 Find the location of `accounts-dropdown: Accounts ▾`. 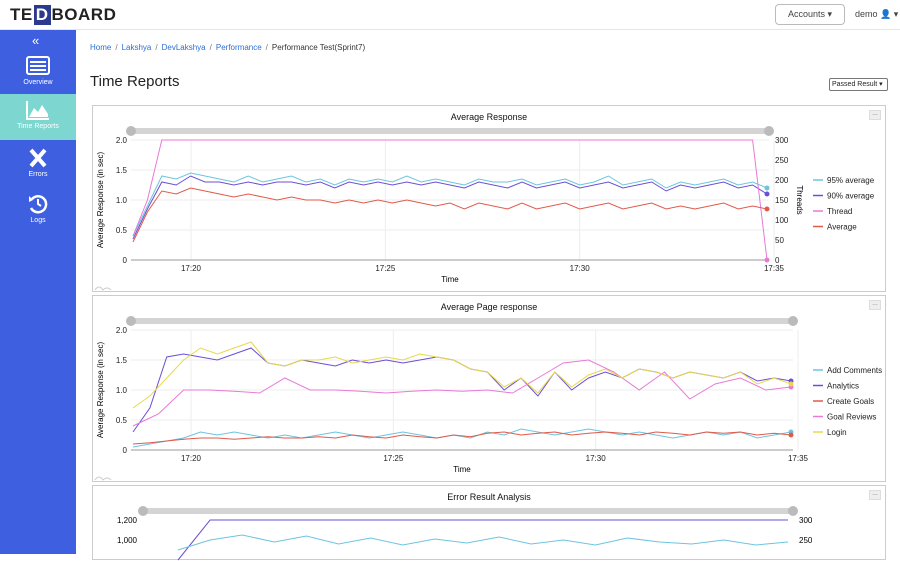

accounts-dropdown: Accounts ▾ is located at coordinates (810, 14).